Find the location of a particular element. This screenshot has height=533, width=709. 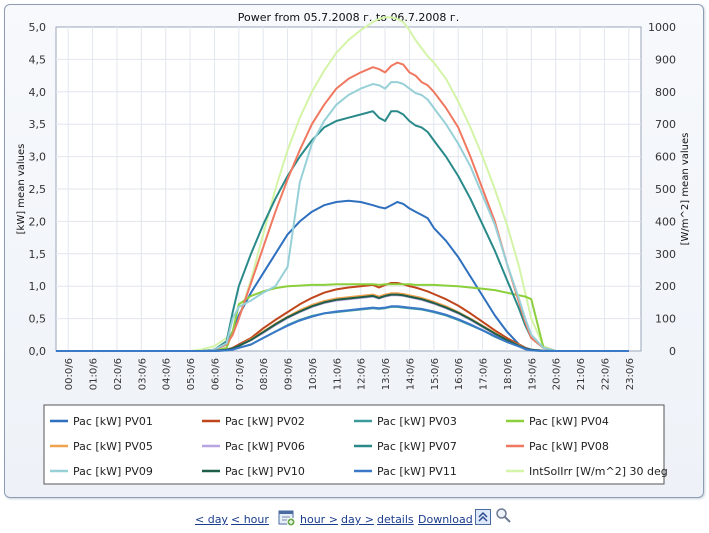

y2-tick-label: 800 is located at coordinates (665, 92).